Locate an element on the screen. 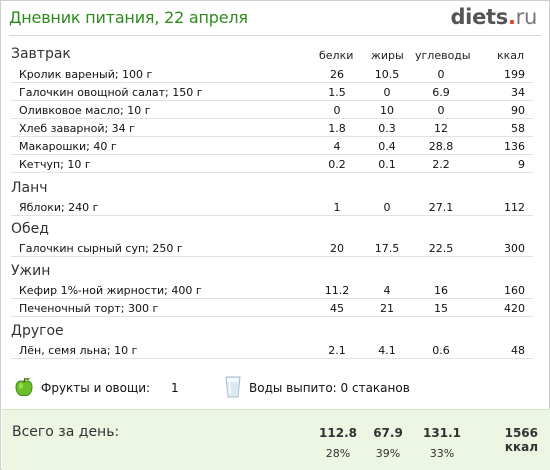 This screenshot has width=550, height=470. food-protein: 0 is located at coordinates (337, 110).